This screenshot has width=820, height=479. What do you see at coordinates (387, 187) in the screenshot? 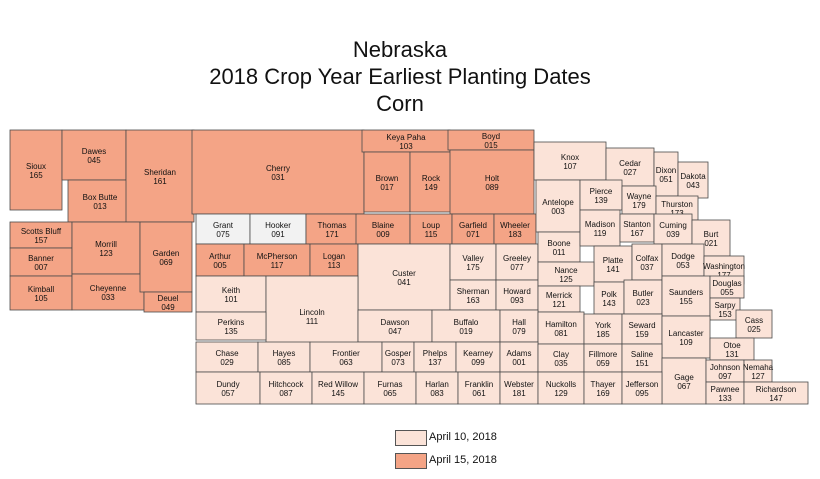
I see `county-code: 017` at bounding box center [387, 187].